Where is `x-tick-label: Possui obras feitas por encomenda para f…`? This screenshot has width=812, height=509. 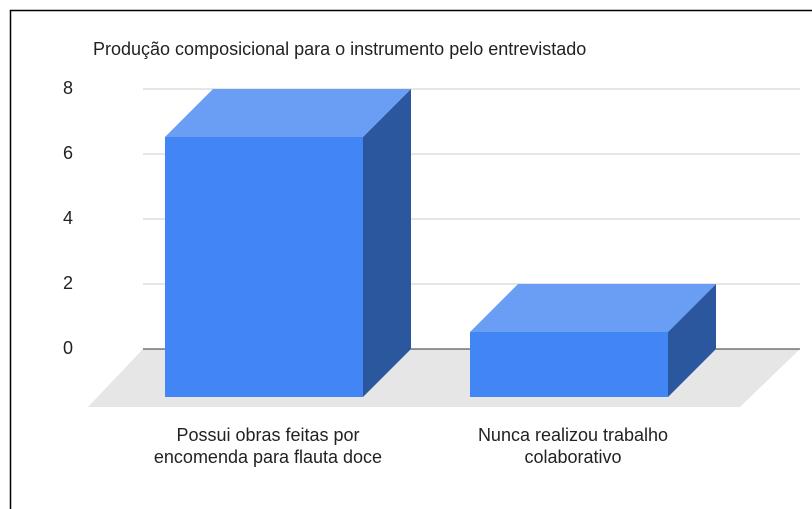
x-tick-label: Possui obras feitas por encomenda para f… is located at coordinates (268, 446).